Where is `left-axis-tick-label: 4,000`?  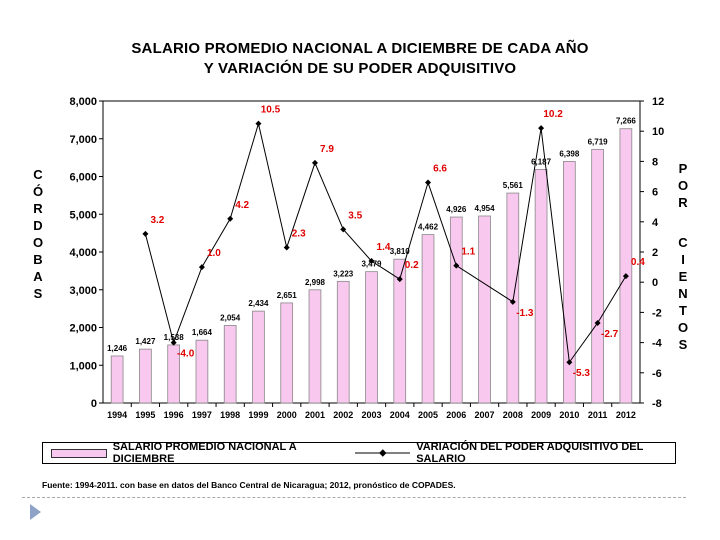 left-axis-tick-label: 4,000 is located at coordinates (83, 253).